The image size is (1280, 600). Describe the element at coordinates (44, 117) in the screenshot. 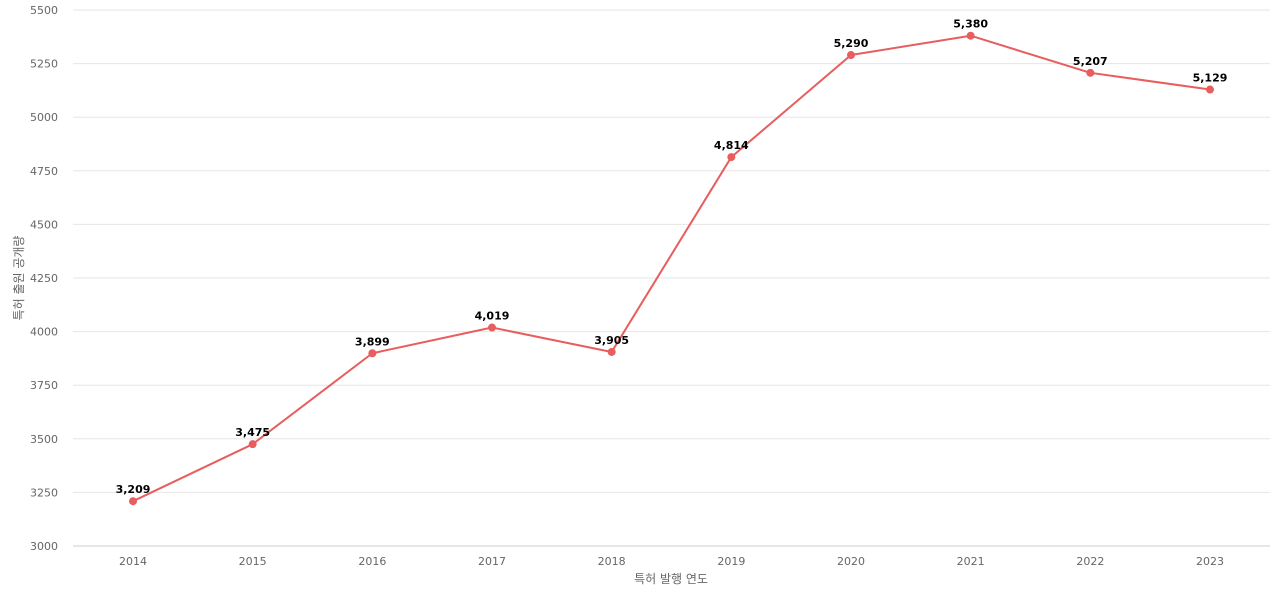

I see `y-tick-label: 5000` at that location.